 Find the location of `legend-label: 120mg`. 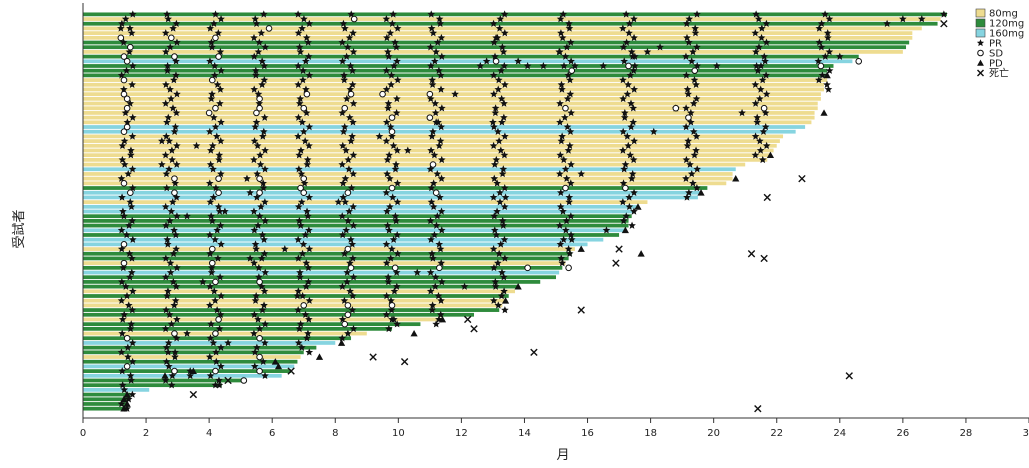

legend-label: 120mg is located at coordinates (1006, 24).